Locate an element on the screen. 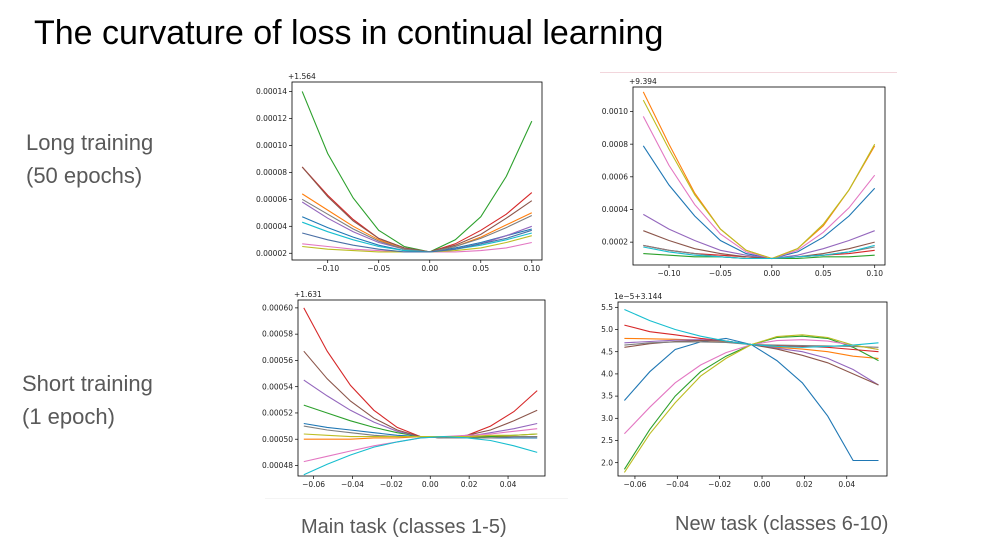  row-label-line2: (50 epochs) is located at coordinates (84, 175).